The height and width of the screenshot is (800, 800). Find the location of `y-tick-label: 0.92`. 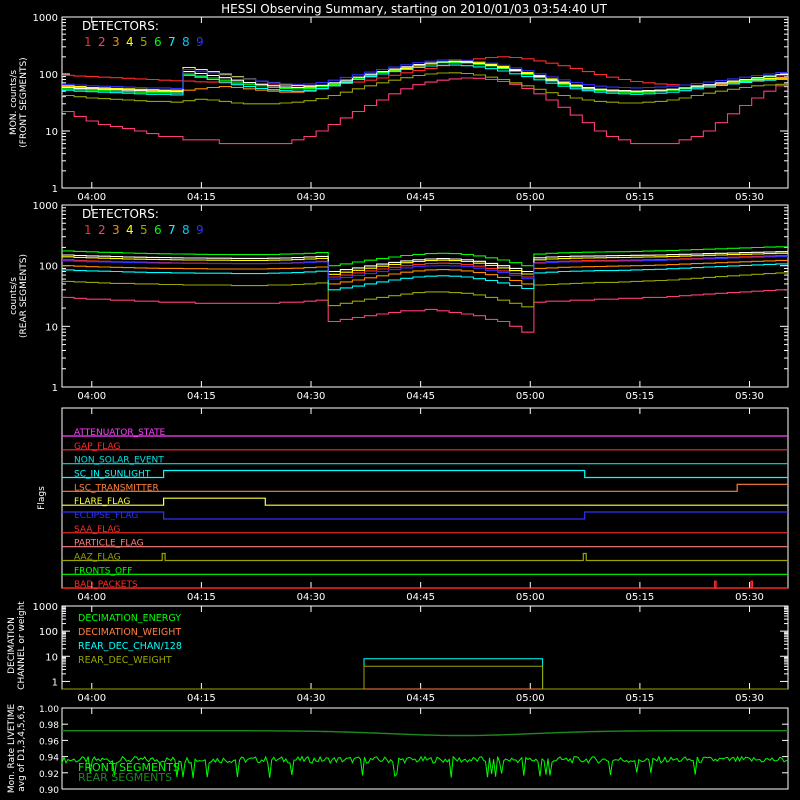

y-tick-label: 0.92 is located at coordinates (49, 775).